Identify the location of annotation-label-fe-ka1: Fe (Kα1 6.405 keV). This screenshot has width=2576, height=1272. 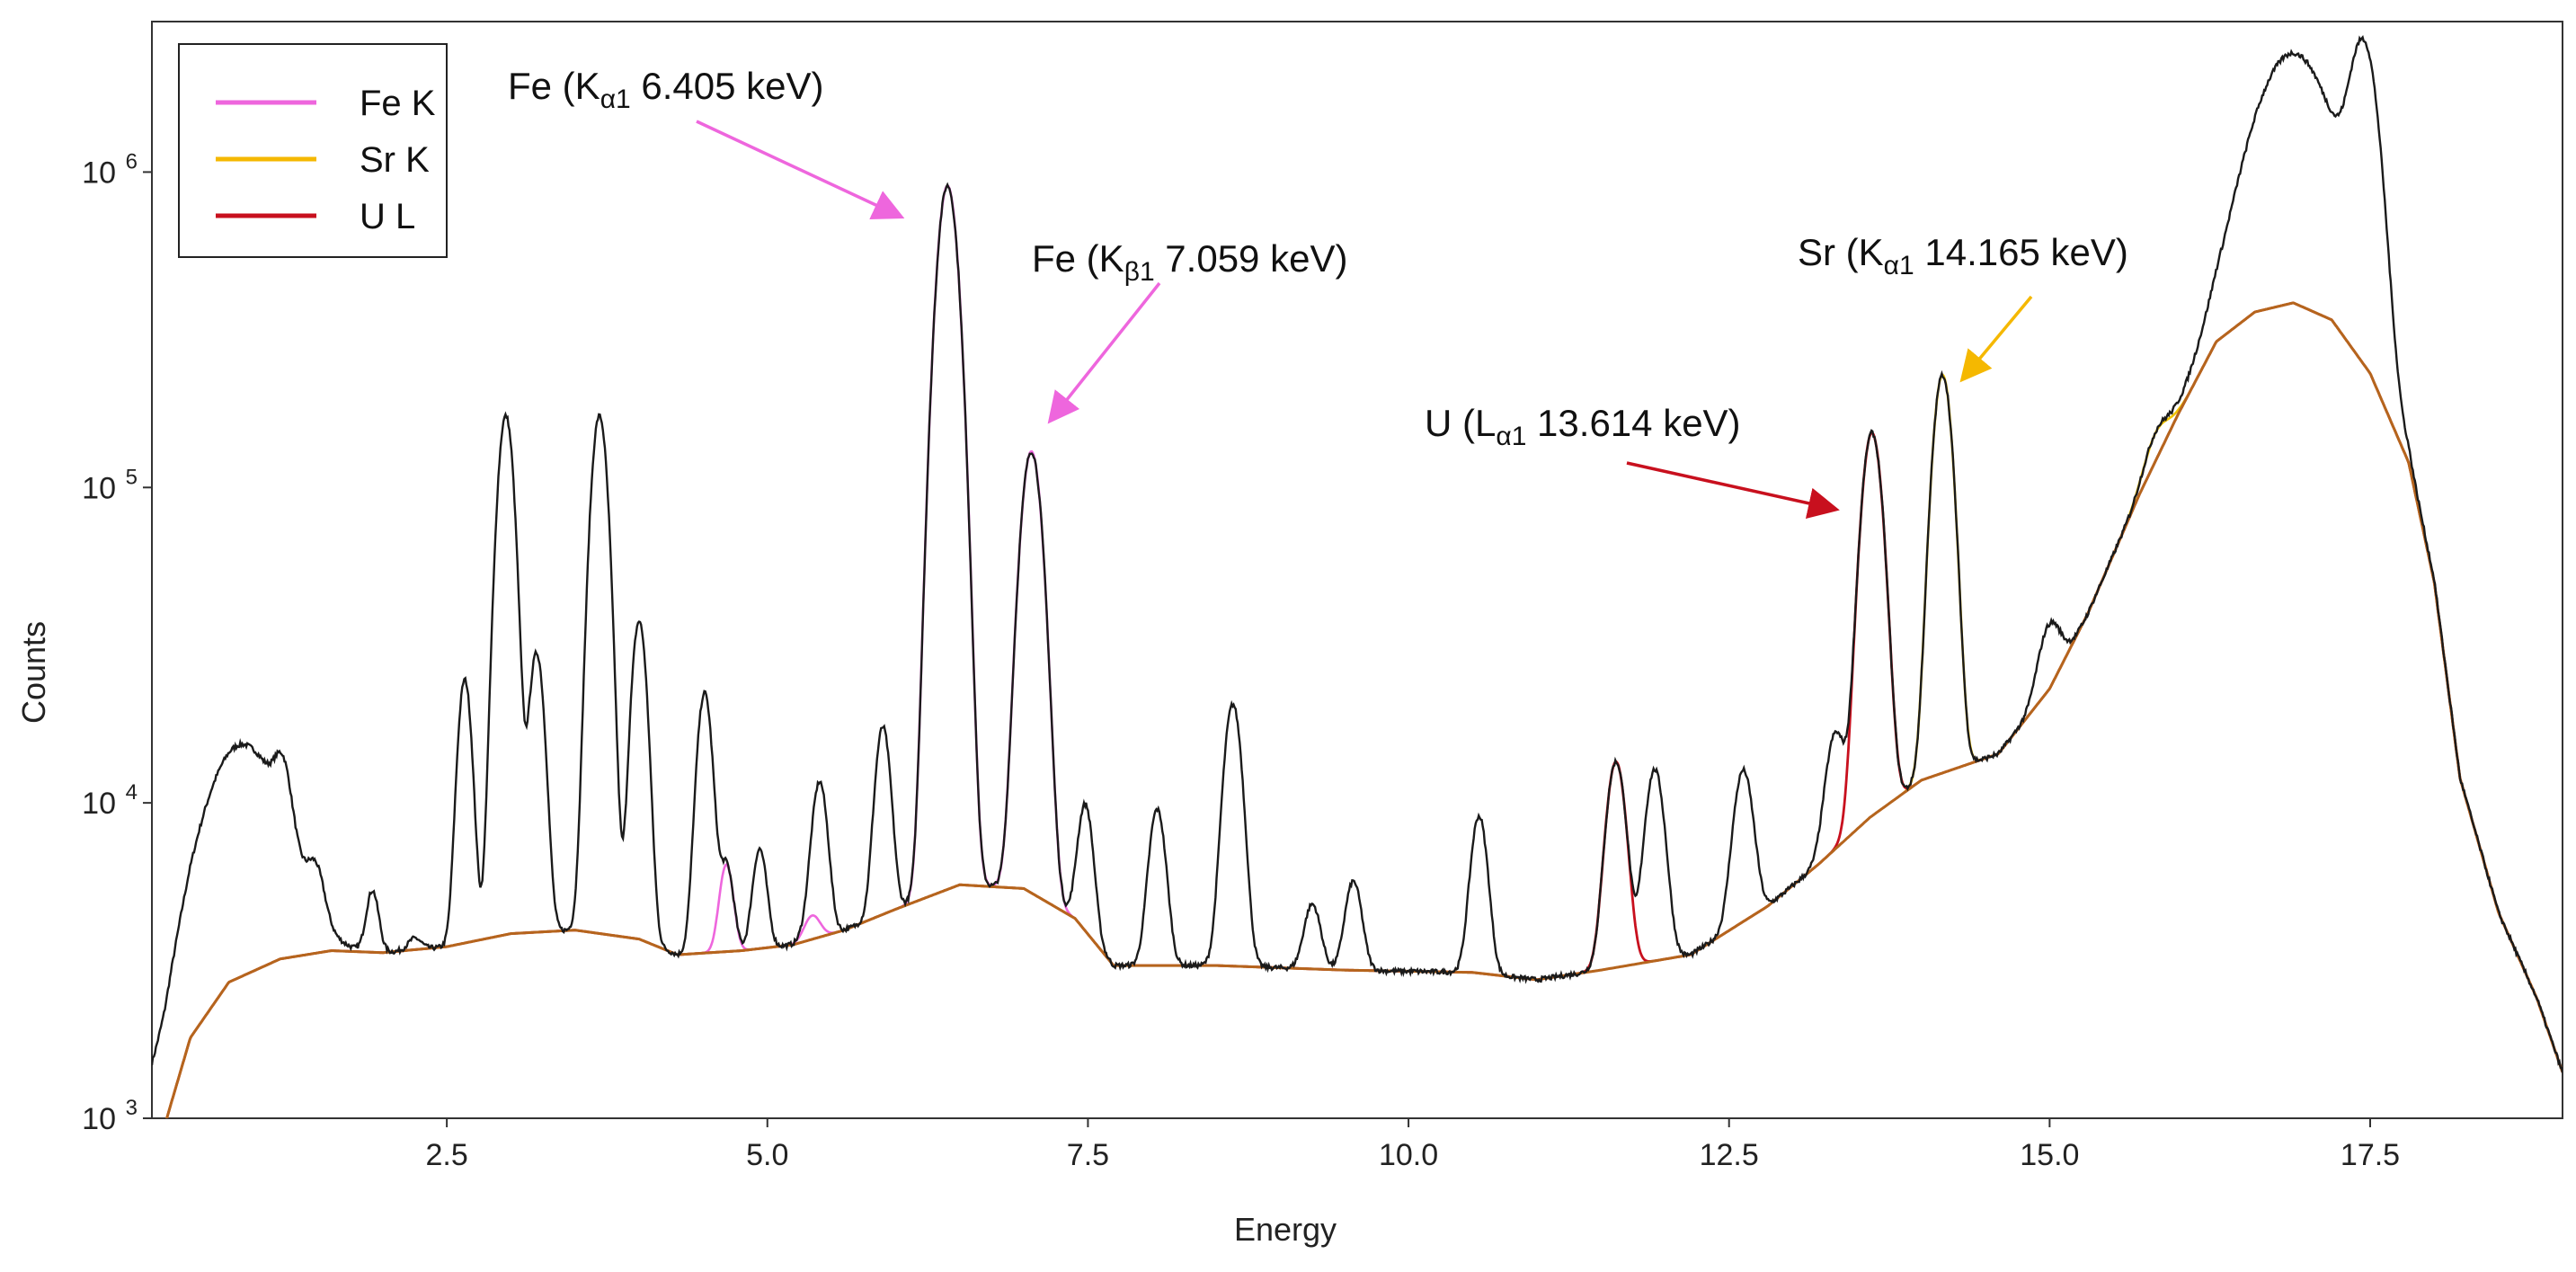
(666, 89).